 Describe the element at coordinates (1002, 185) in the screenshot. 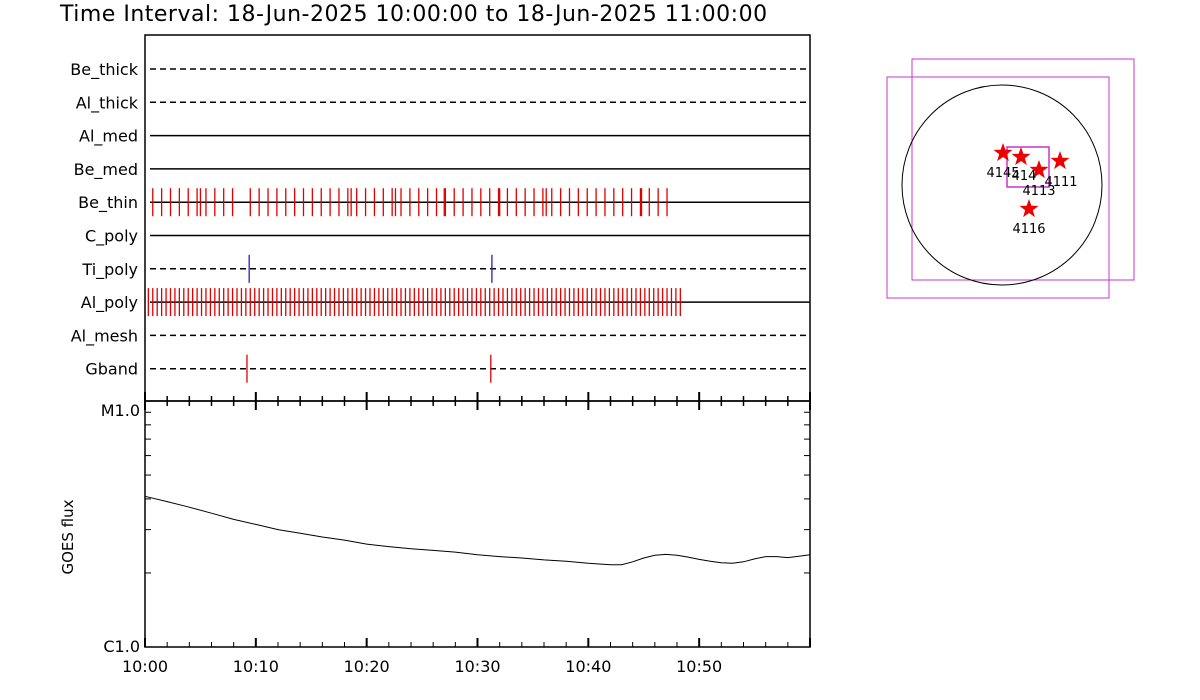

I see `solar-disk` at that location.